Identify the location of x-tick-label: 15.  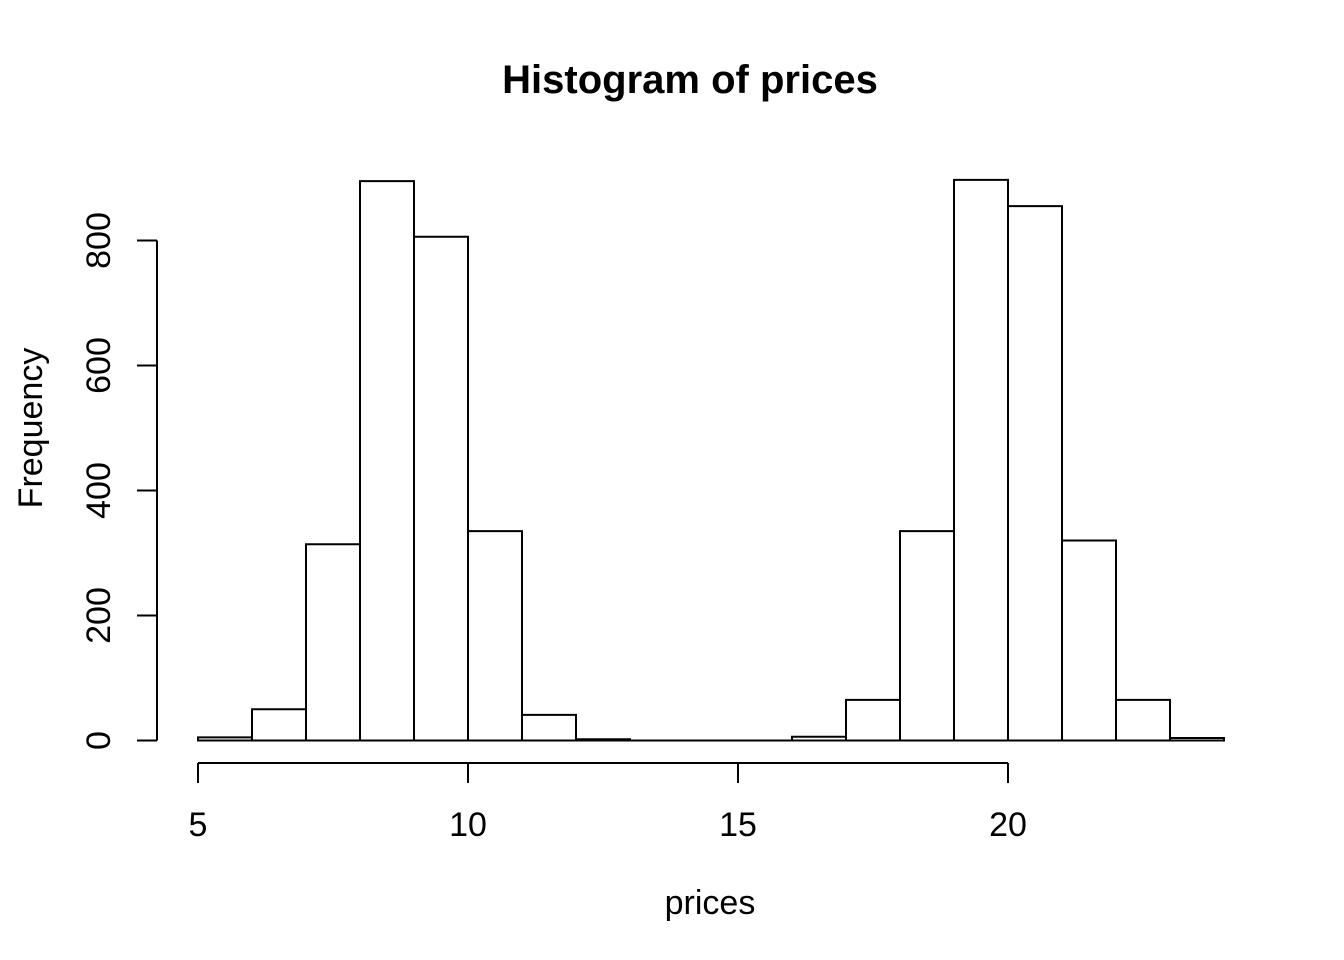
(738, 825).